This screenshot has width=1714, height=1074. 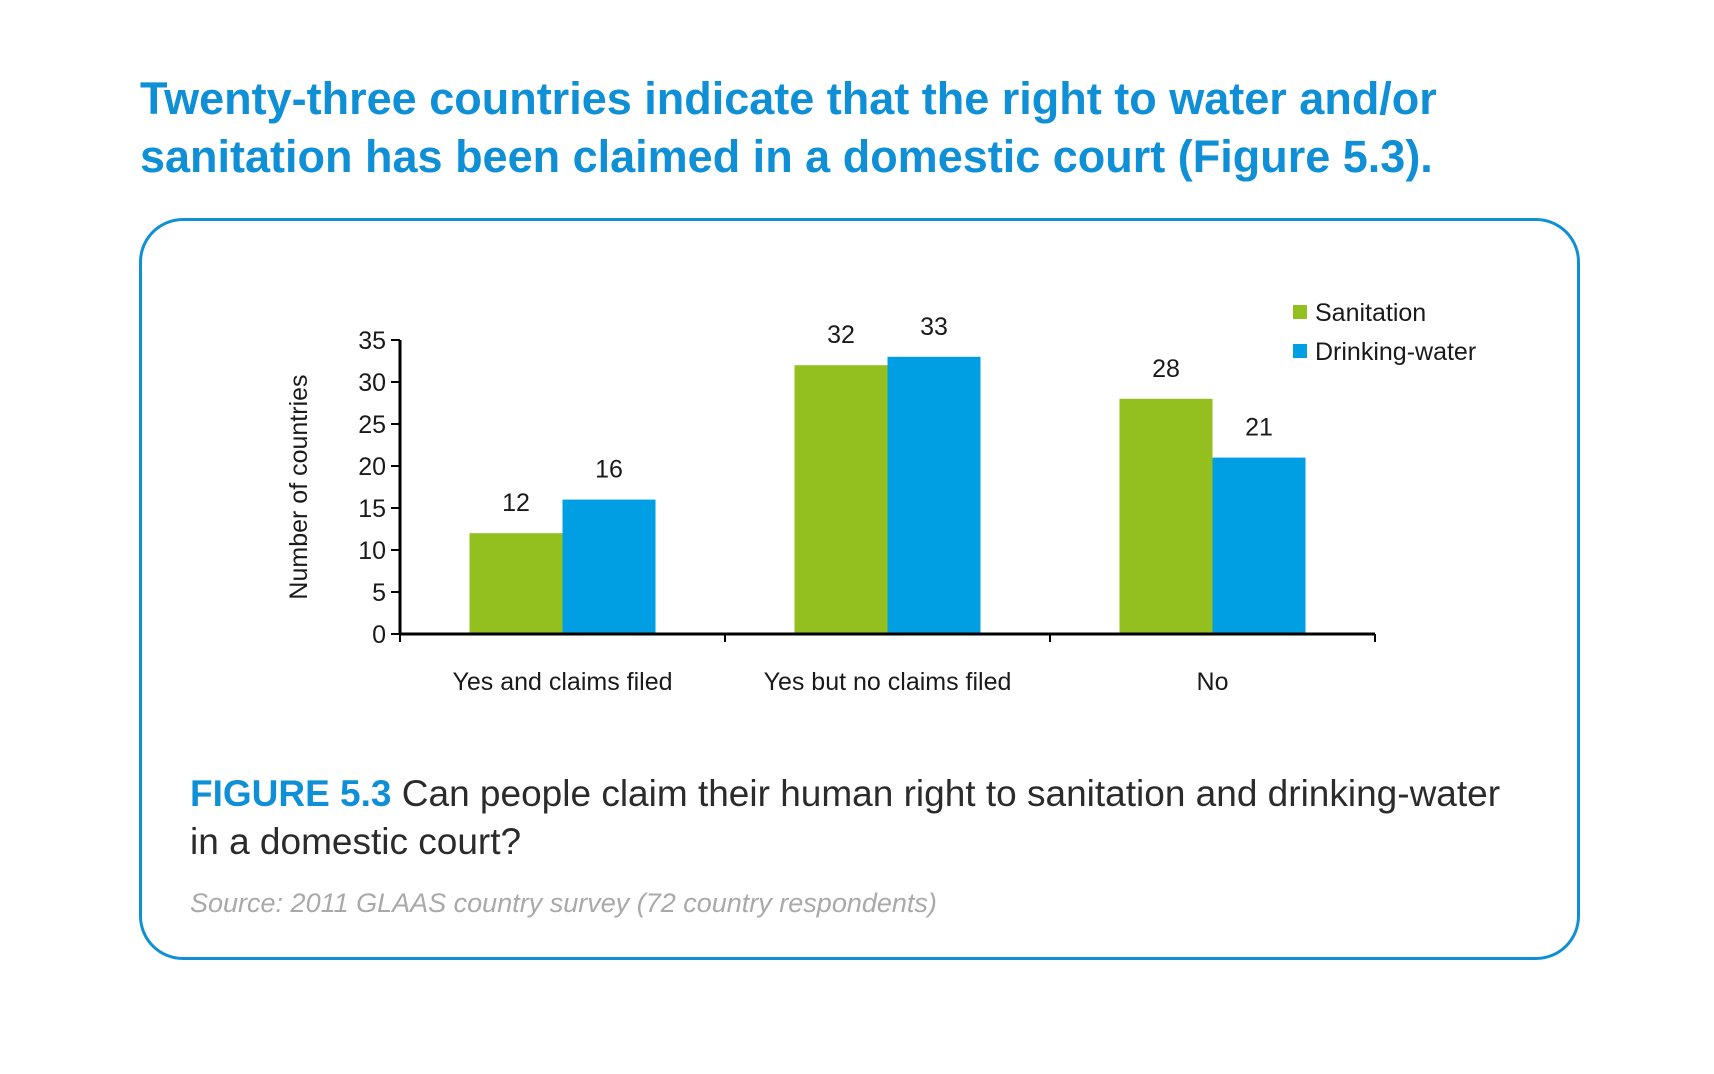 What do you see at coordinates (888, 682) in the screenshot?
I see `x-tick-label: Yes but no claims filed` at bounding box center [888, 682].